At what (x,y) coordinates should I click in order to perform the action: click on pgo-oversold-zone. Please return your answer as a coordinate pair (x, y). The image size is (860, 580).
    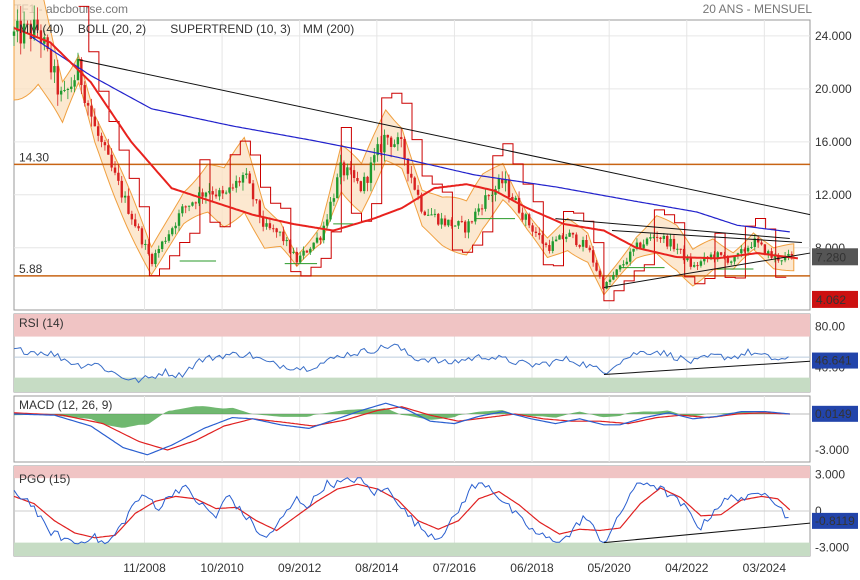
    Looking at the image, I should click on (412, 549).